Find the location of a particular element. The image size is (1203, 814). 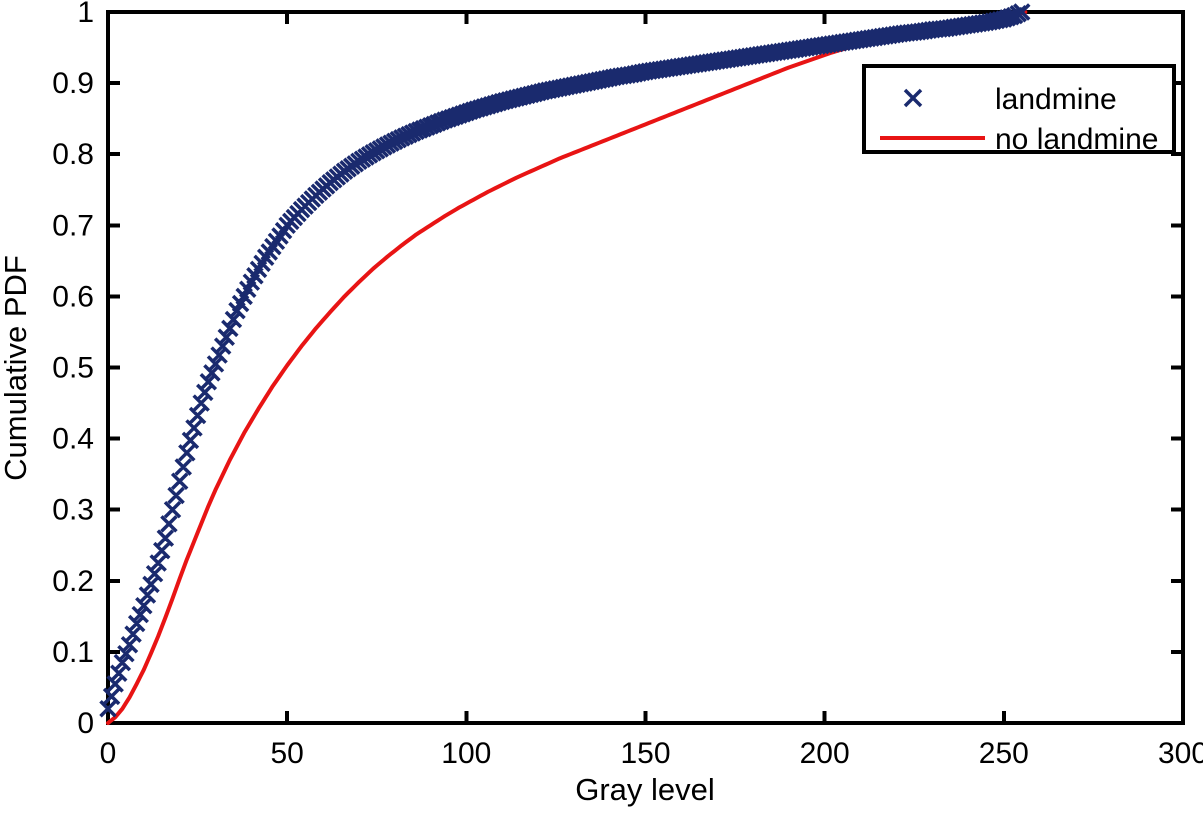

legend-label: no landmine is located at coordinates (1076, 139).